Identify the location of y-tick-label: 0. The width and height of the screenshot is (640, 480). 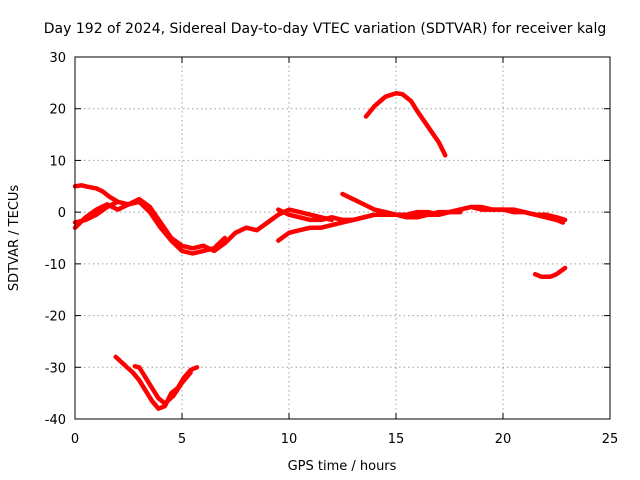
(62, 213).